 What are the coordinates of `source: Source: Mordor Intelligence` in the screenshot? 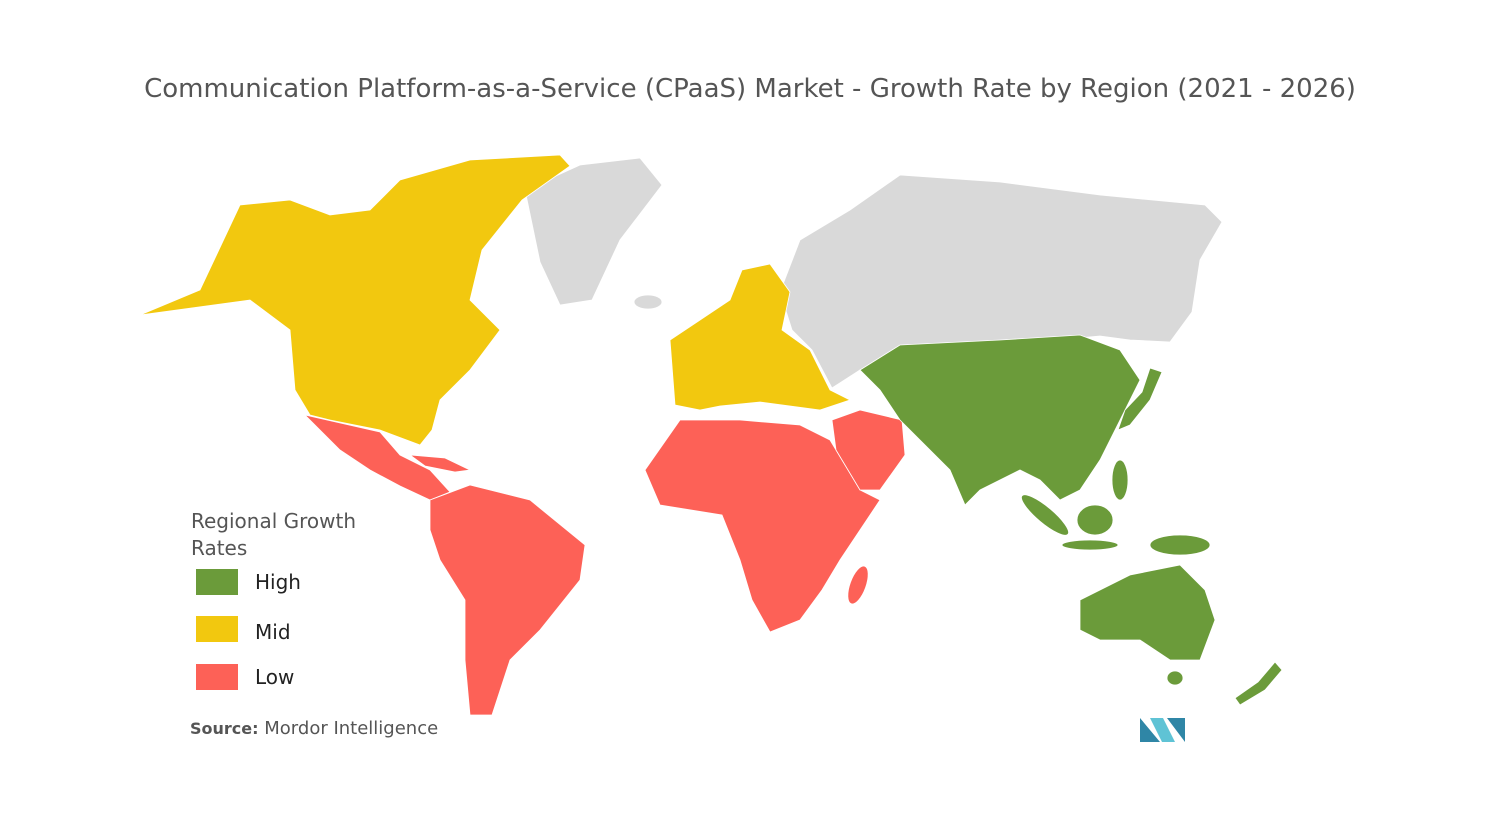 It's located at (314, 728).